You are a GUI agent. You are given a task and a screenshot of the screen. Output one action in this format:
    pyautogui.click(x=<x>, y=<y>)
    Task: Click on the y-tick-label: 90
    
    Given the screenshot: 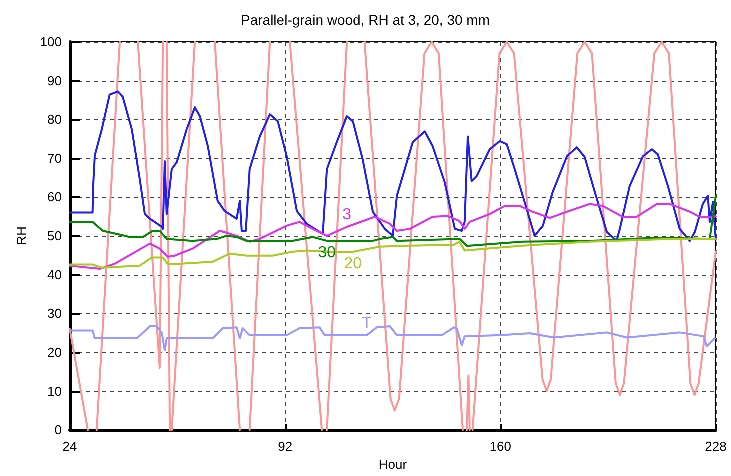 What is the action you would take?
    pyautogui.click(x=55, y=80)
    